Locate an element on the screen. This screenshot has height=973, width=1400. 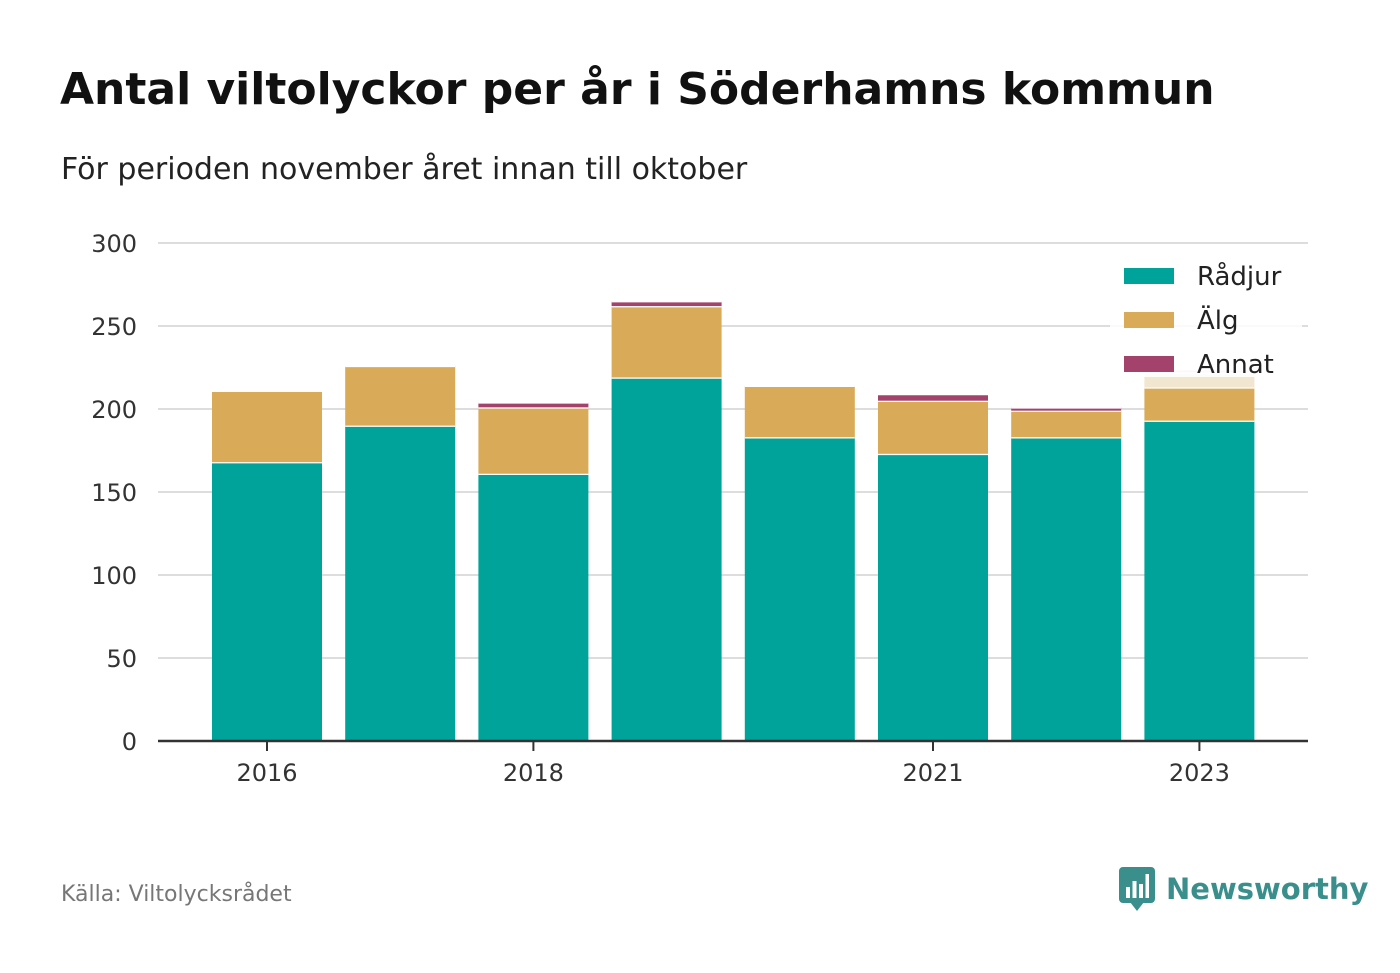
legend-label: Älg is located at coordinates (1218, 320).